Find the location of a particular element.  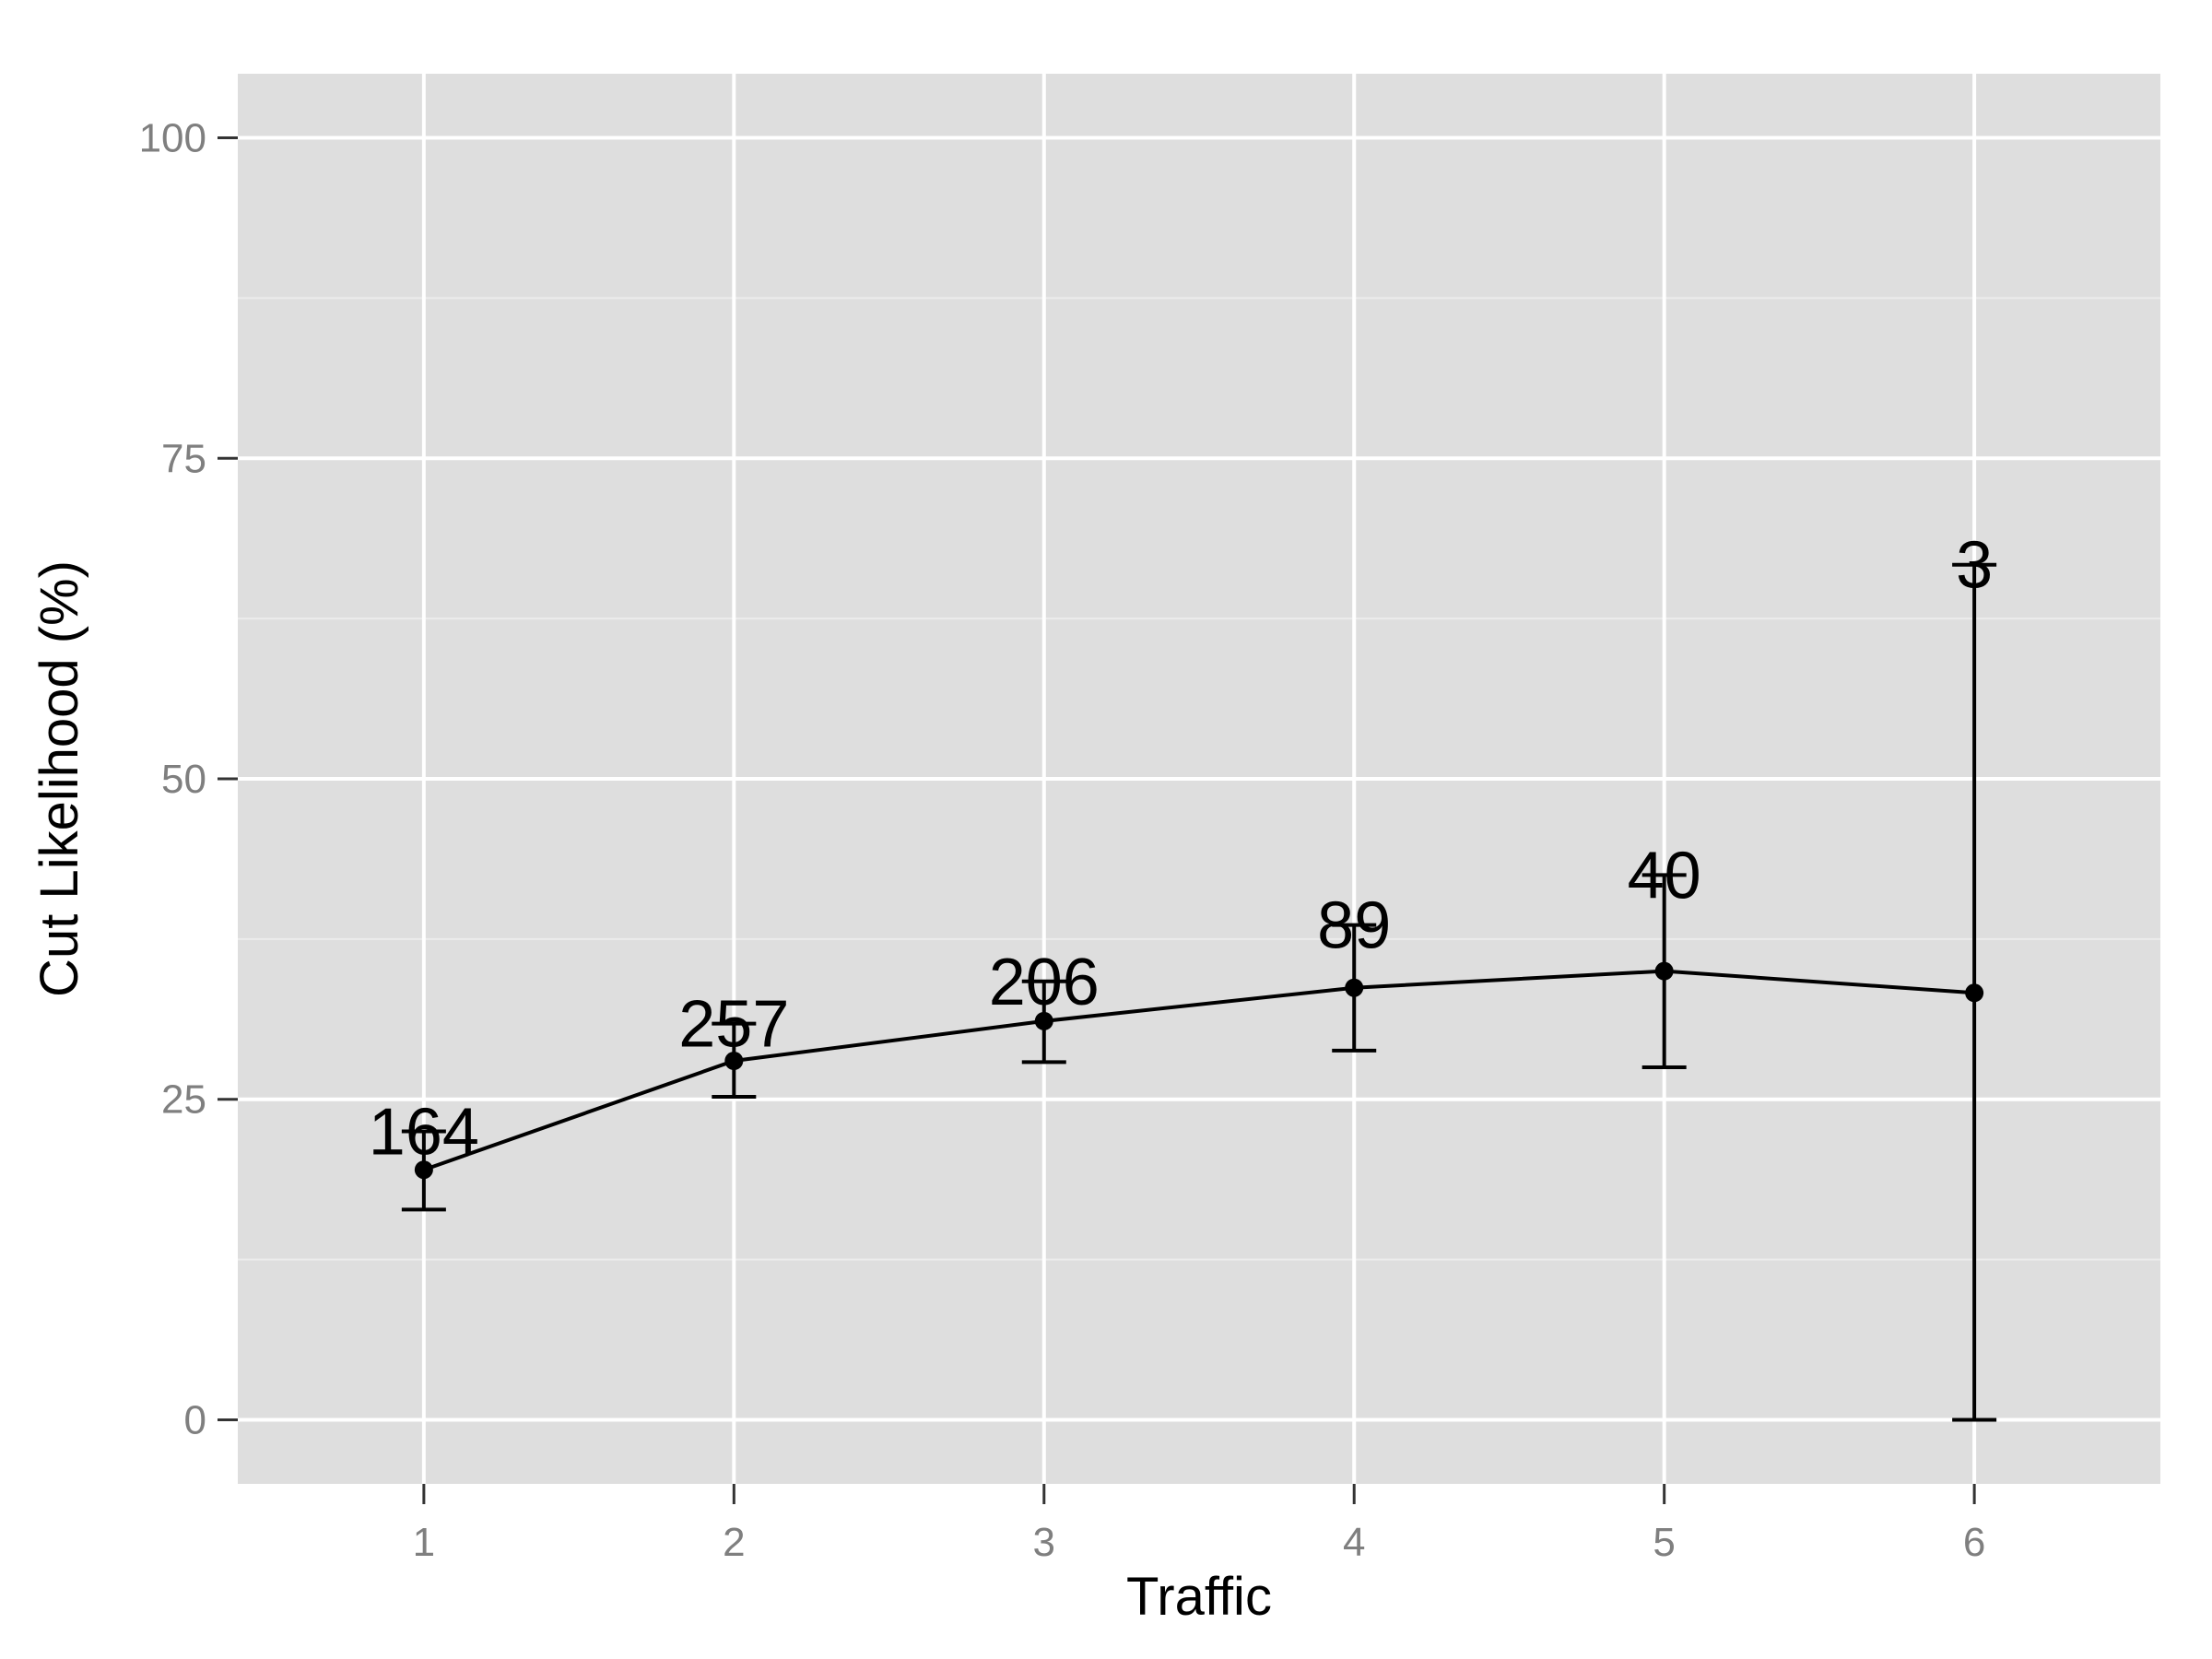

x-axis-title: Traffic is located at coordinates (1199, 1597).